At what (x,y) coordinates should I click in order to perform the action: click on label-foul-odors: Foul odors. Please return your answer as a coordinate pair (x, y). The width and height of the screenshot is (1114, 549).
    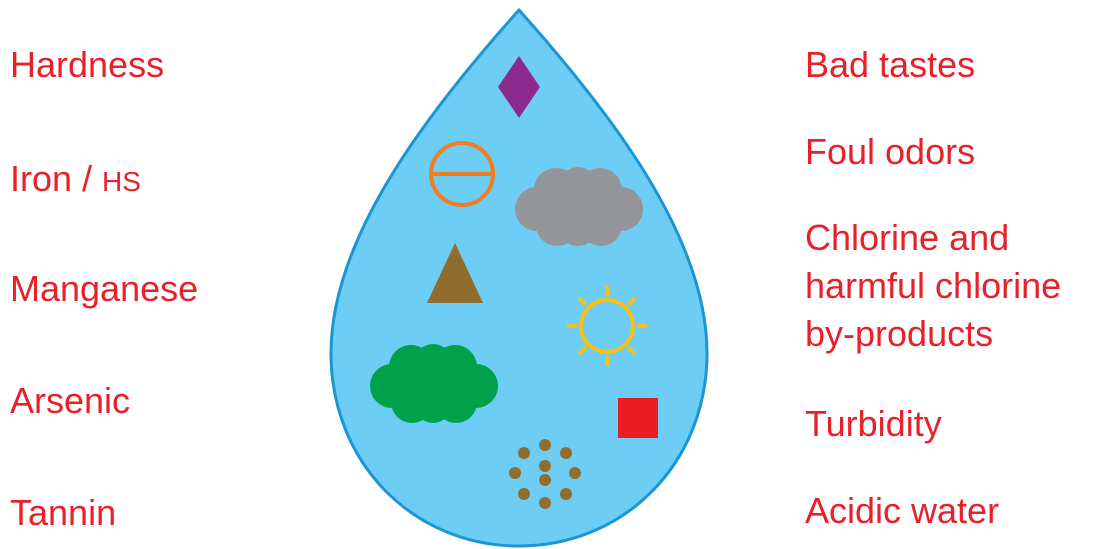
    Looking at the image, I should click on (890, 151).